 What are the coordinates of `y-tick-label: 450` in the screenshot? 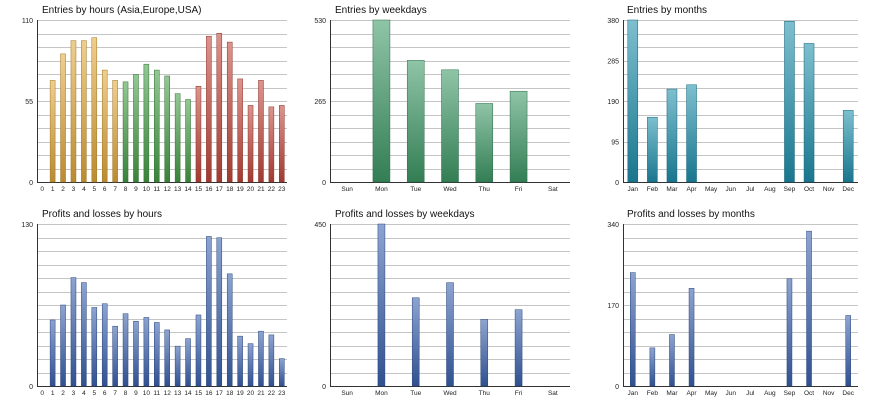 It's located at (320, 225).